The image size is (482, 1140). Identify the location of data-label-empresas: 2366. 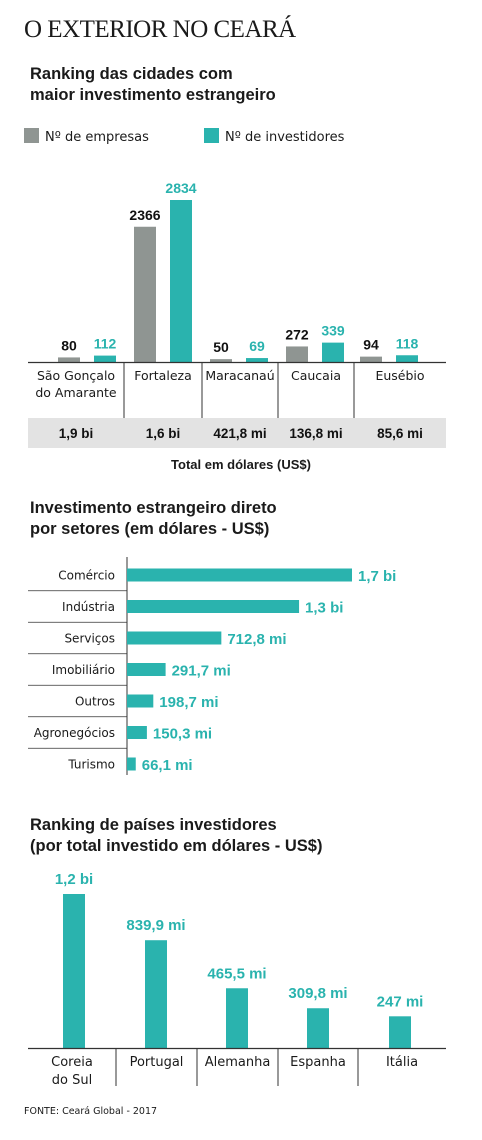
(144, 215).